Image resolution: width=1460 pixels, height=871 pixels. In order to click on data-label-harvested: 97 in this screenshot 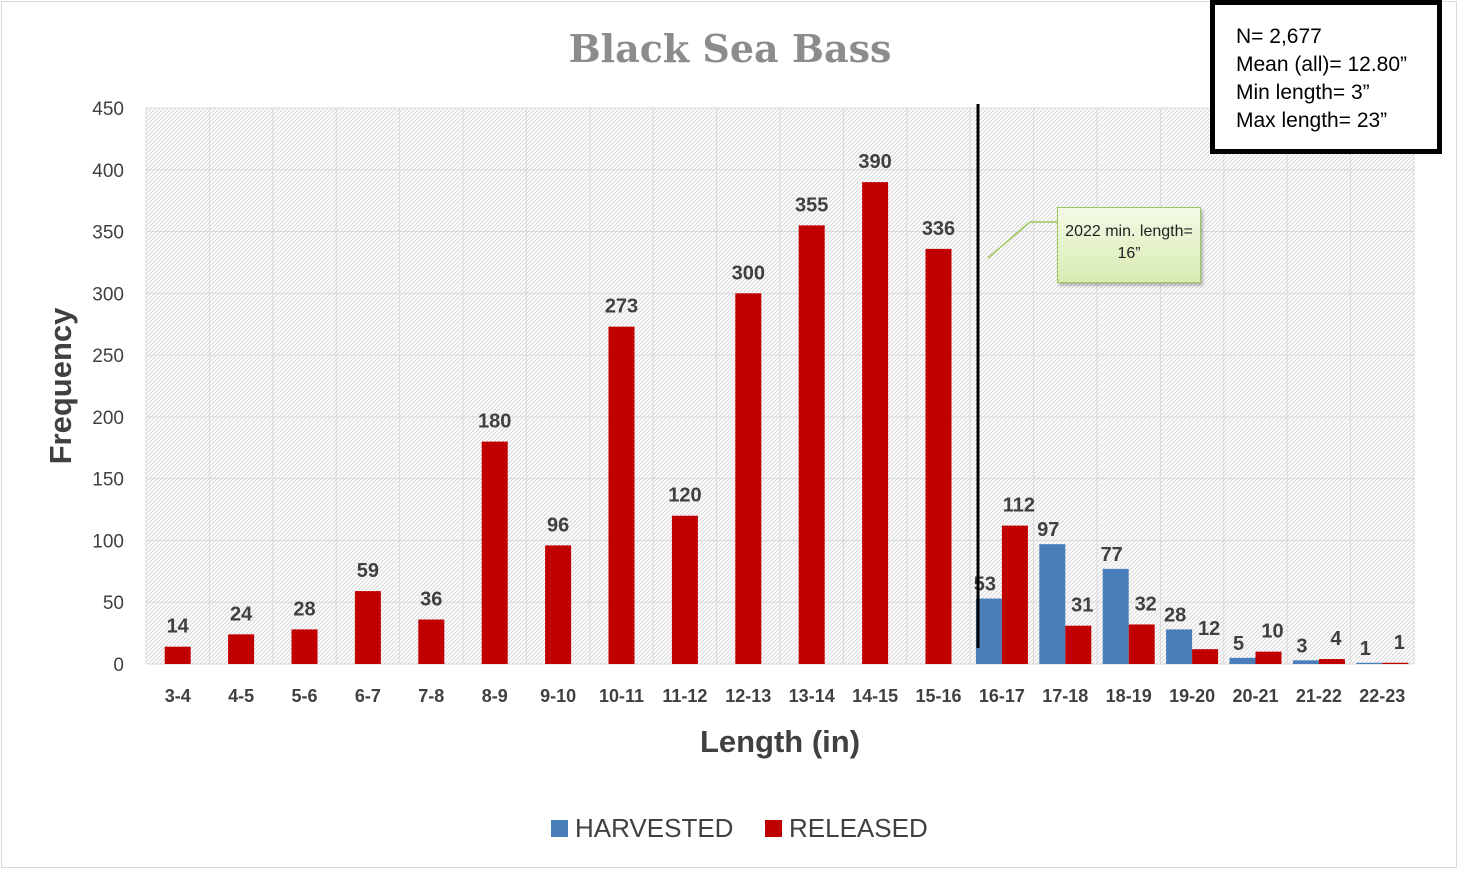, I will do `click(1048, 530)`.